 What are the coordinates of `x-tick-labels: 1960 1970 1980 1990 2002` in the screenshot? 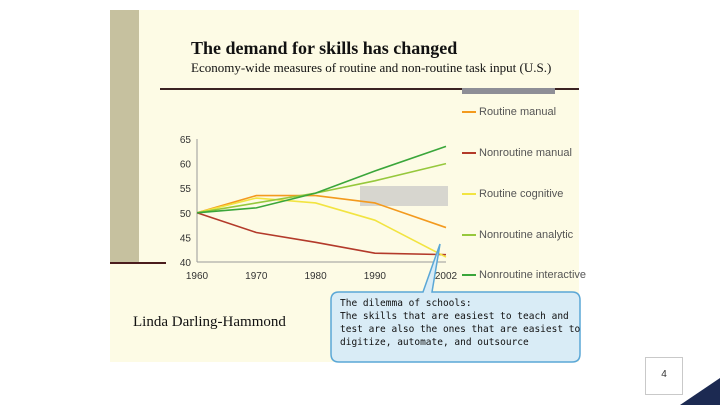 It's located at (322, 276).